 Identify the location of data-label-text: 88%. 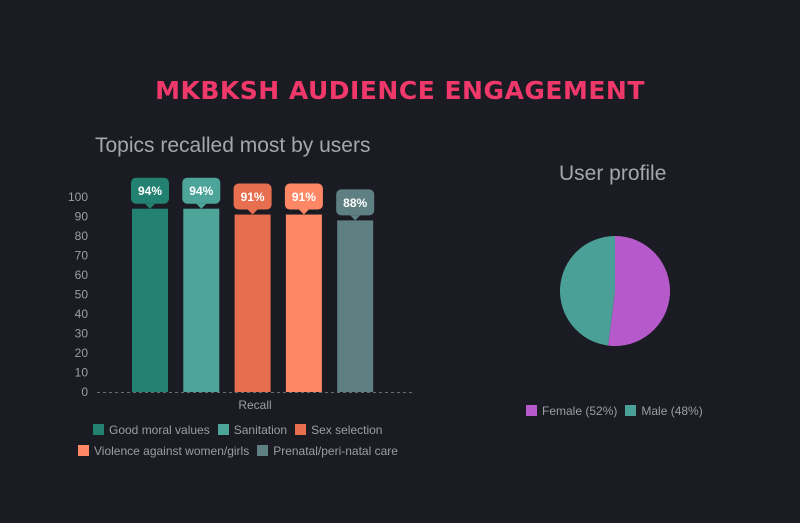
(355, 203).